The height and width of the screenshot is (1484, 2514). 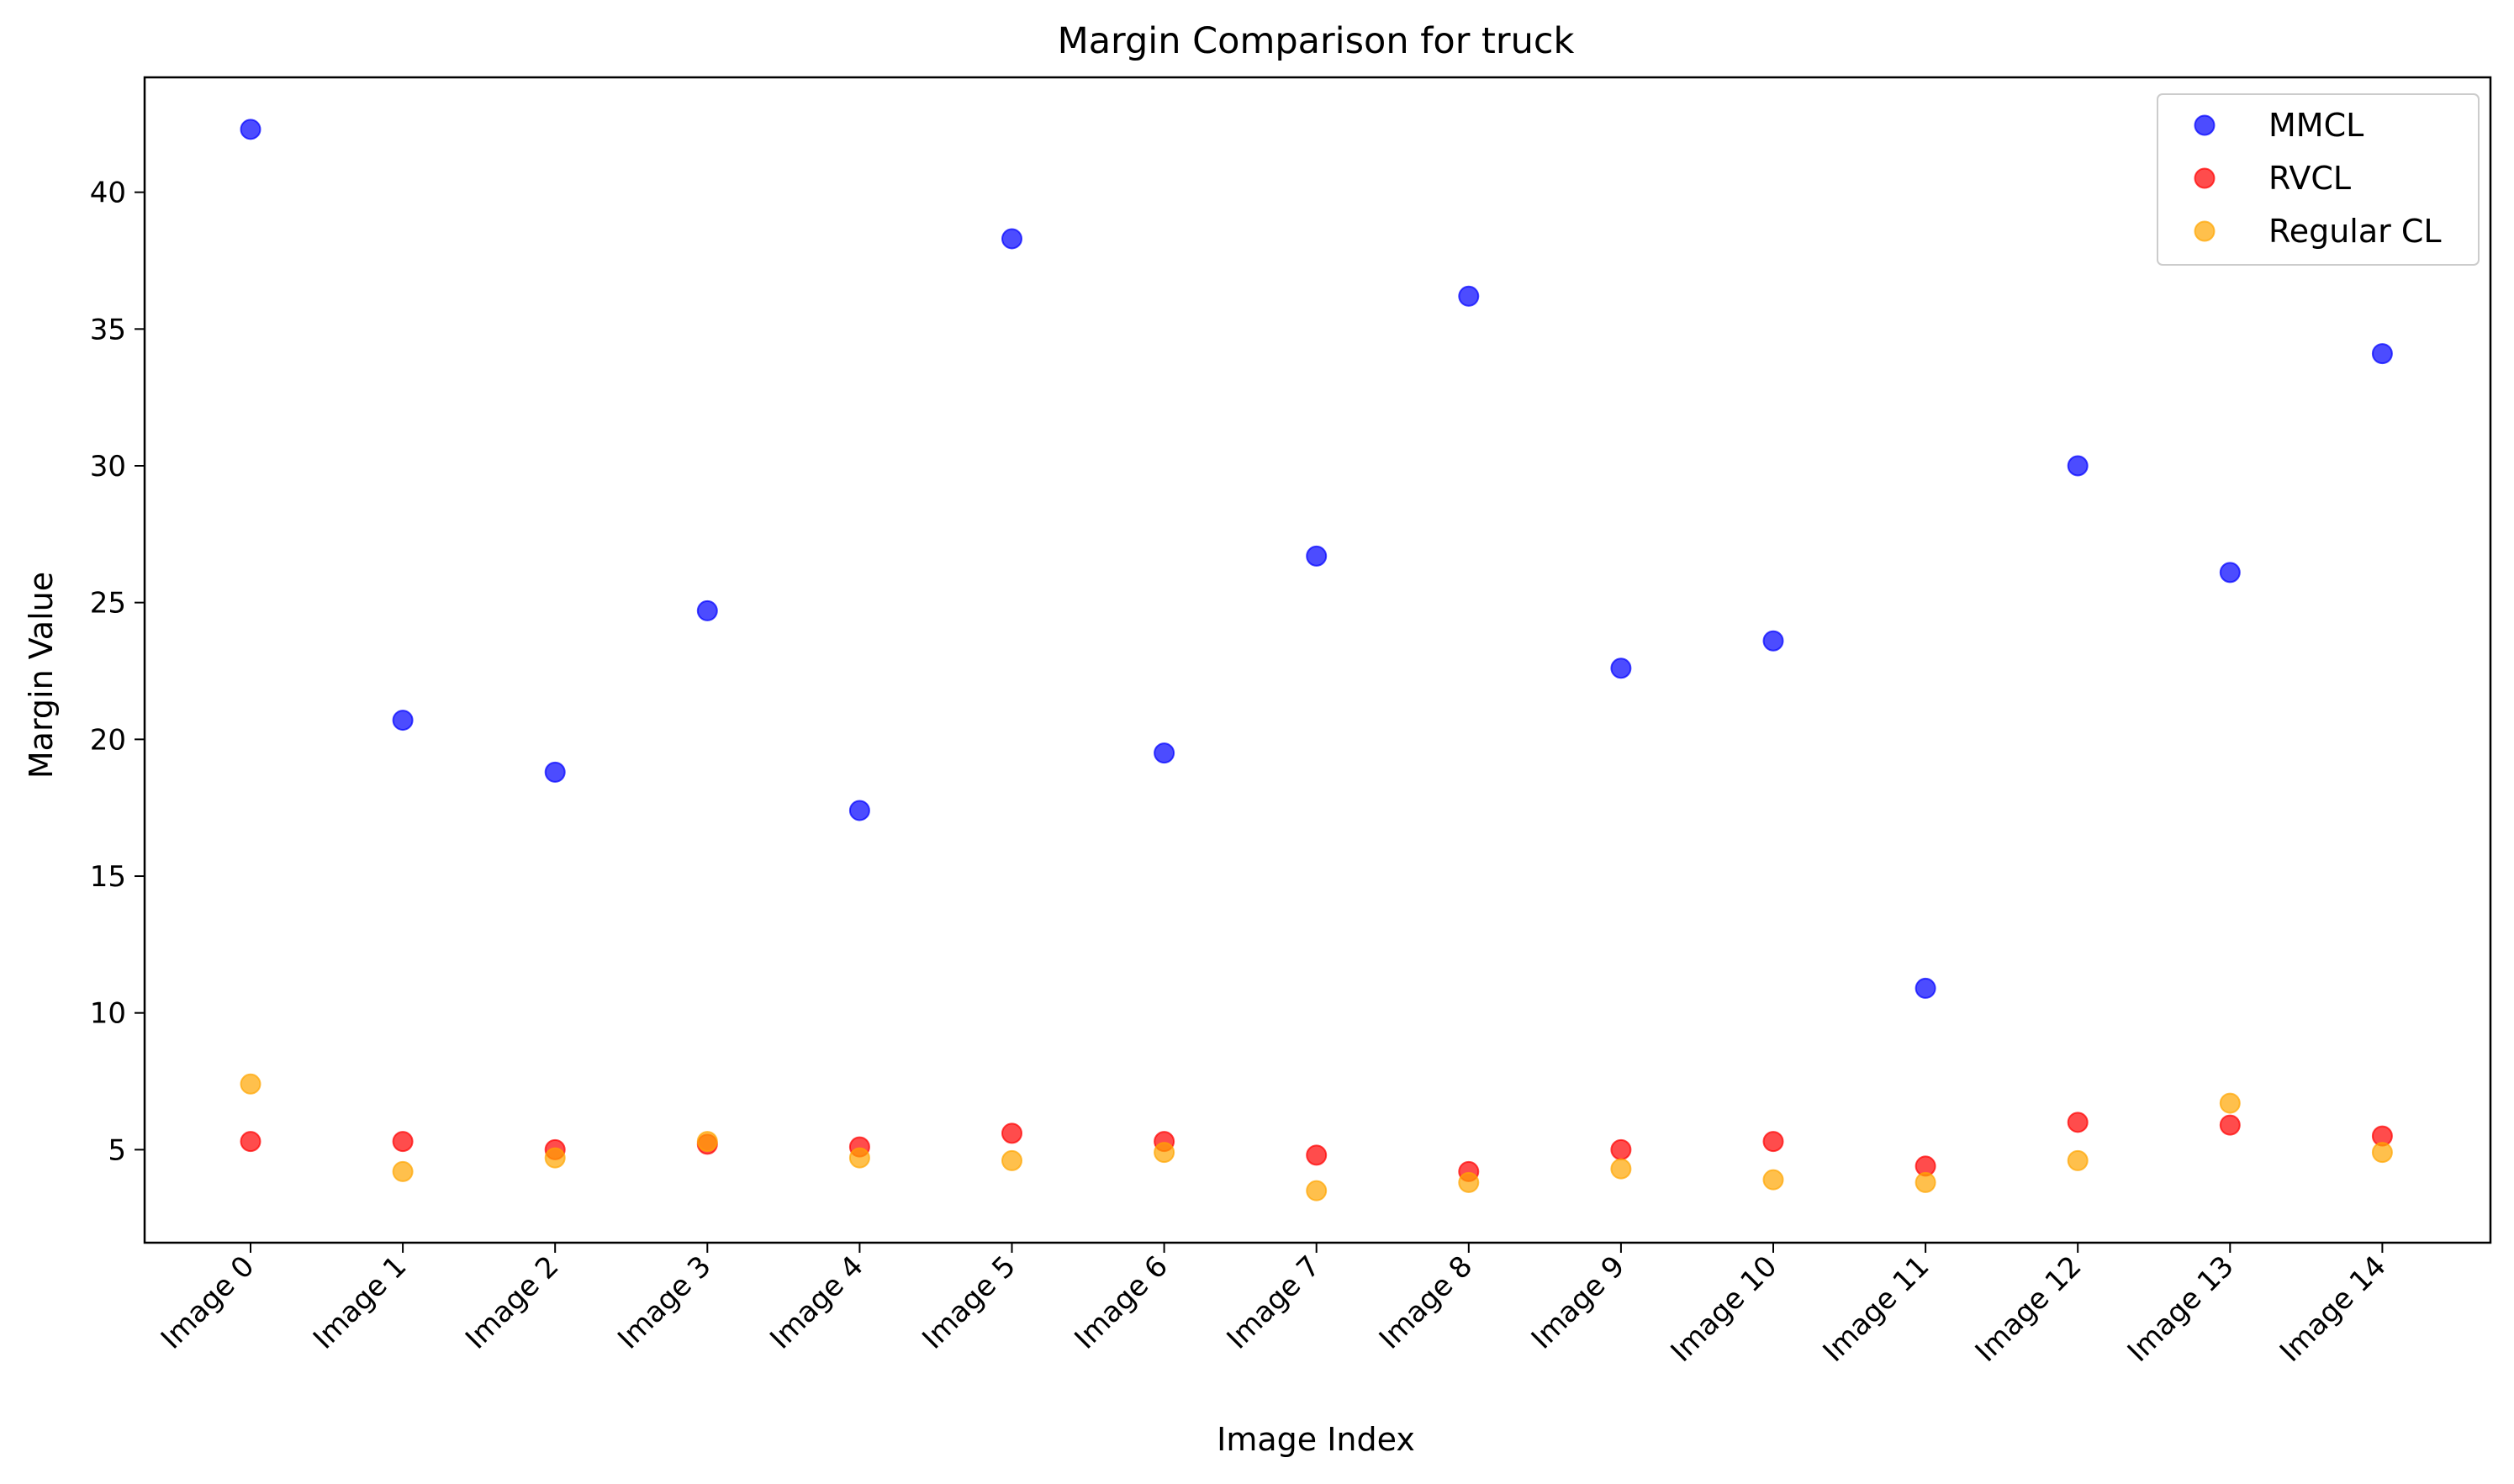 What do you see at coordinates (2315, 126) in the screenshot?
I see `legend-label-mmcl: MMCL` at bounding box center [2315, 126].